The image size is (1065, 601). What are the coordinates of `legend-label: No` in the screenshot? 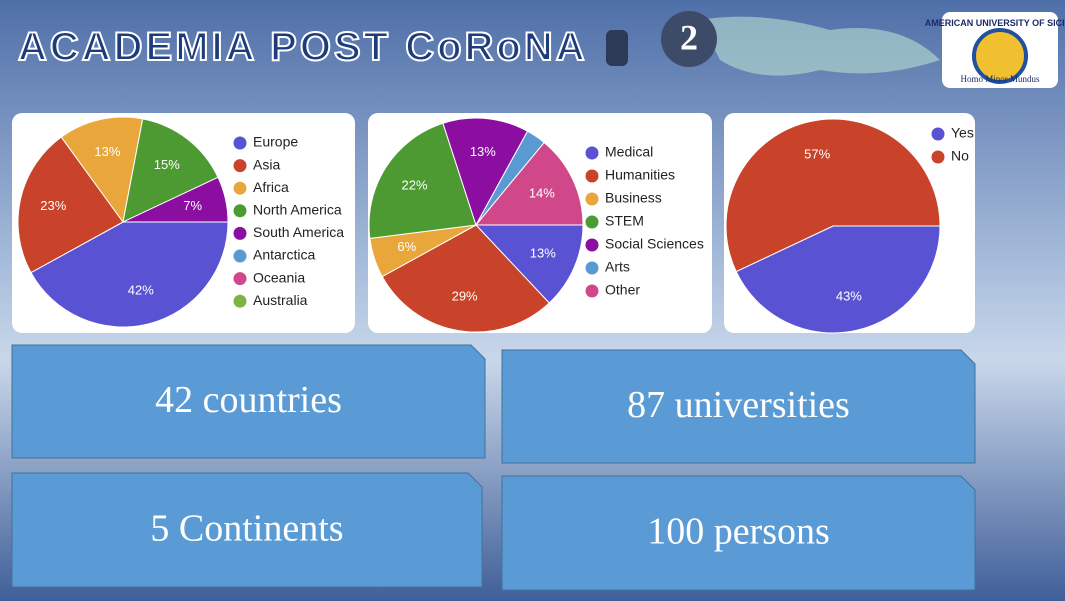 It's located at (960, 156).